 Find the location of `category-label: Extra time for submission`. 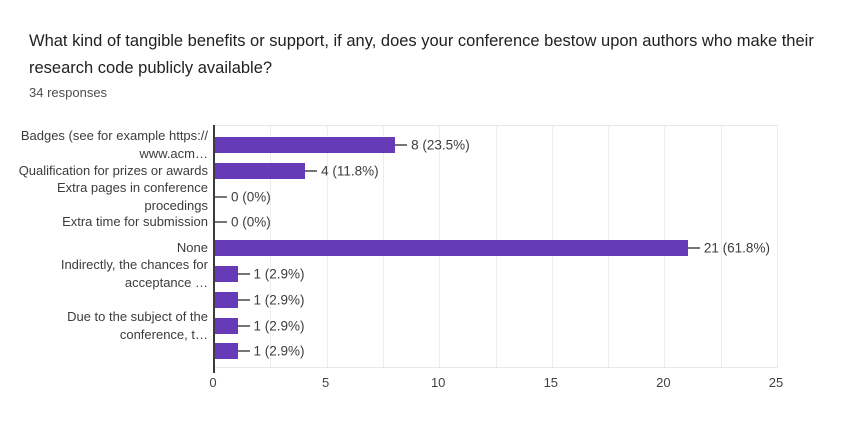

category-label: Extra time for submission is located at coordinates (104, 222).